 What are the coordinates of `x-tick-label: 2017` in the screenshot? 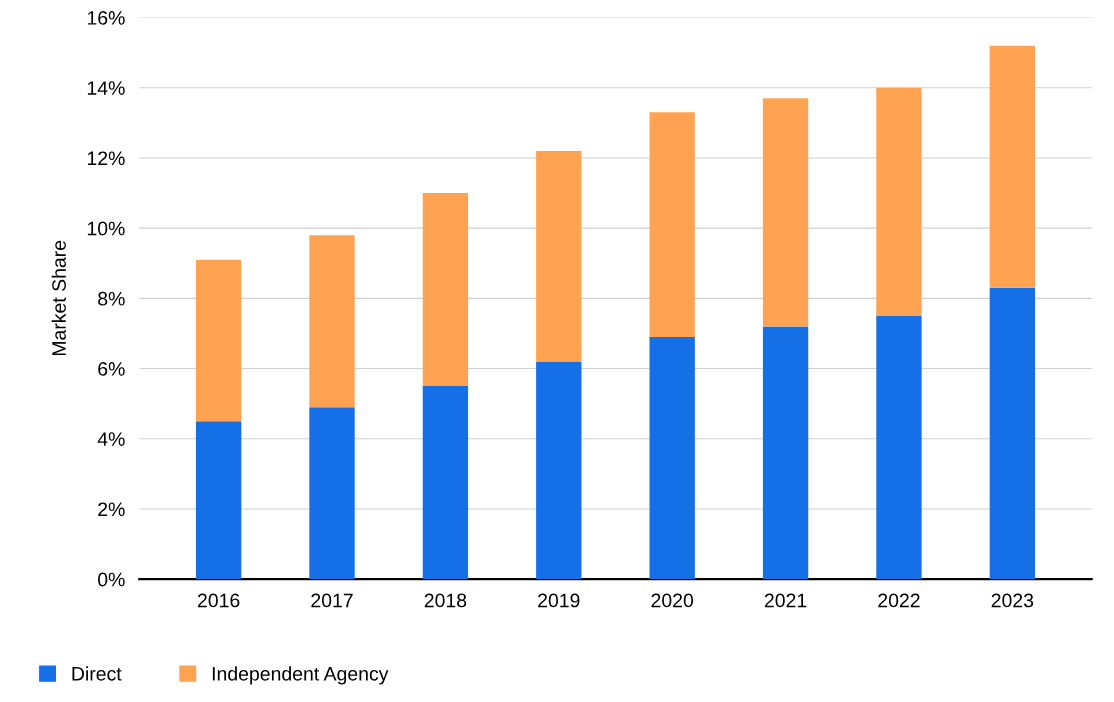 It's located at (332, 600).